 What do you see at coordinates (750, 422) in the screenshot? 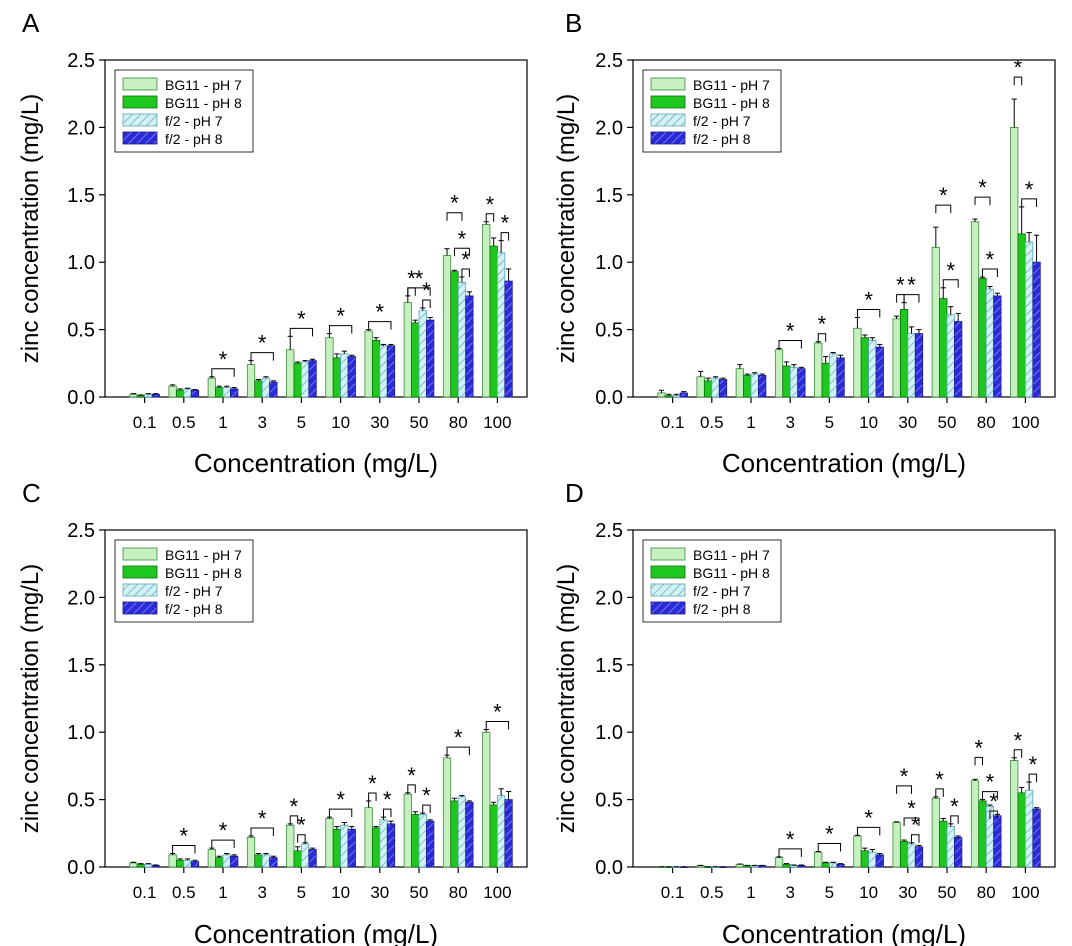
I see `x-tick-label: 1` at bounding box center [750, 422].